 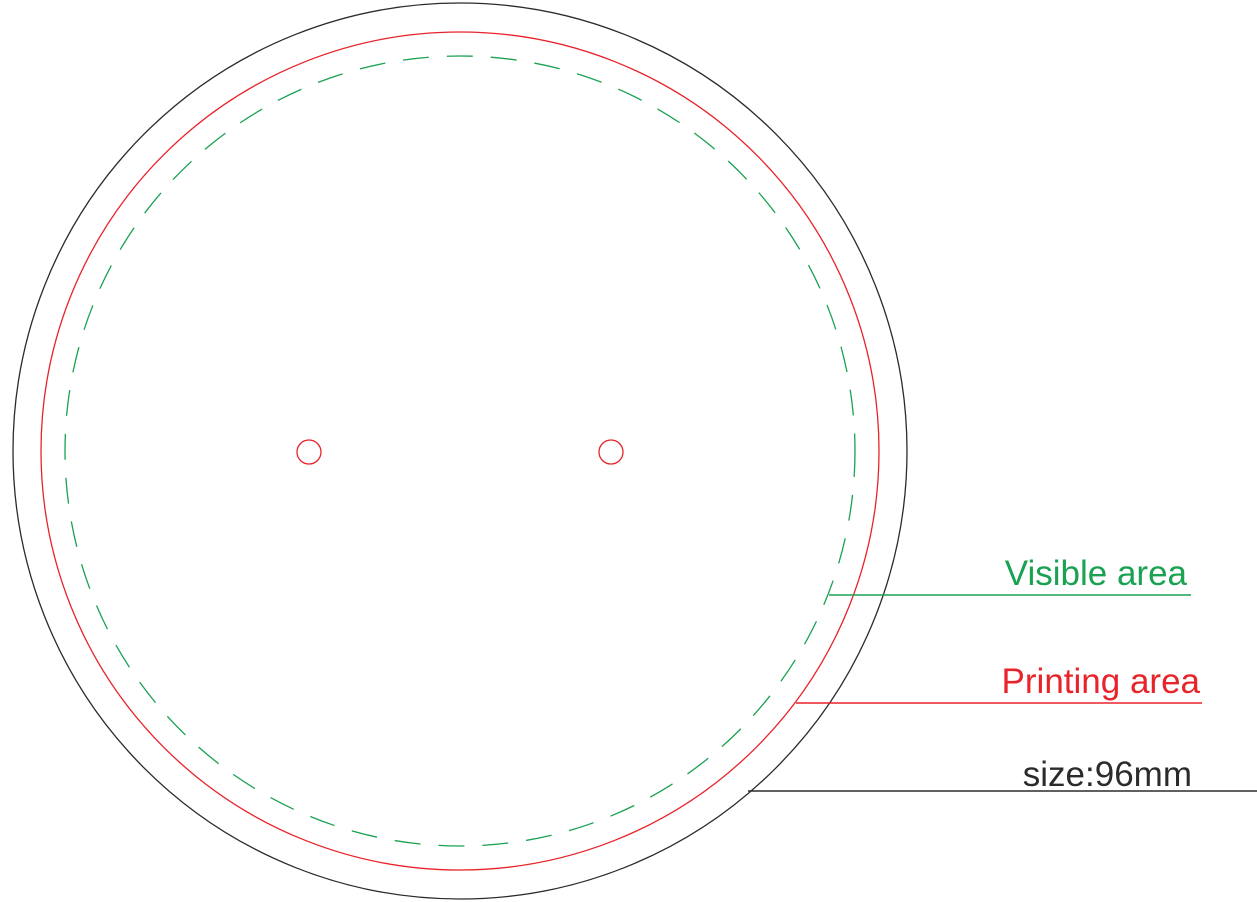 What do you see at coordinates (1107, 774) in the screenshot?
I see `size-label: size:96mm` at bounding box center [1107, 774].